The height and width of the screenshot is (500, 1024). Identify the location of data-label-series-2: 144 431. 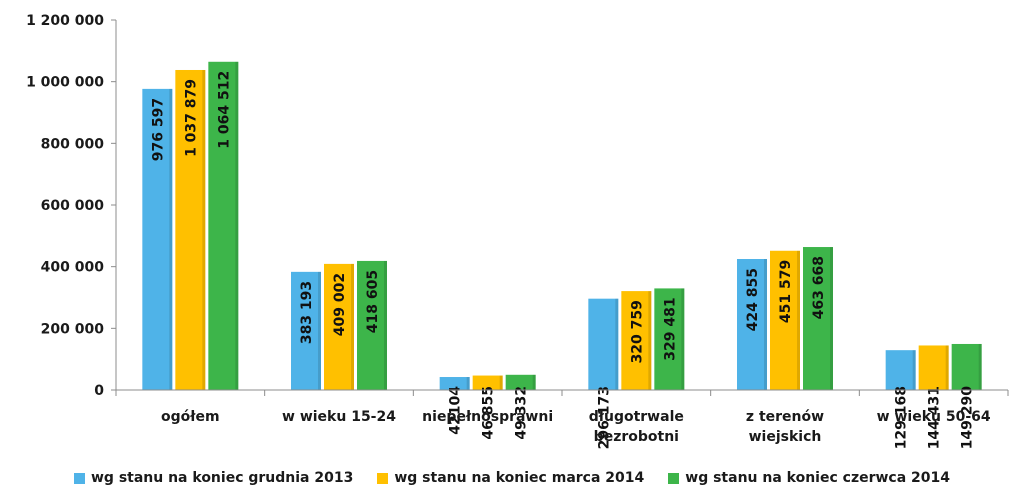
(935, 417).